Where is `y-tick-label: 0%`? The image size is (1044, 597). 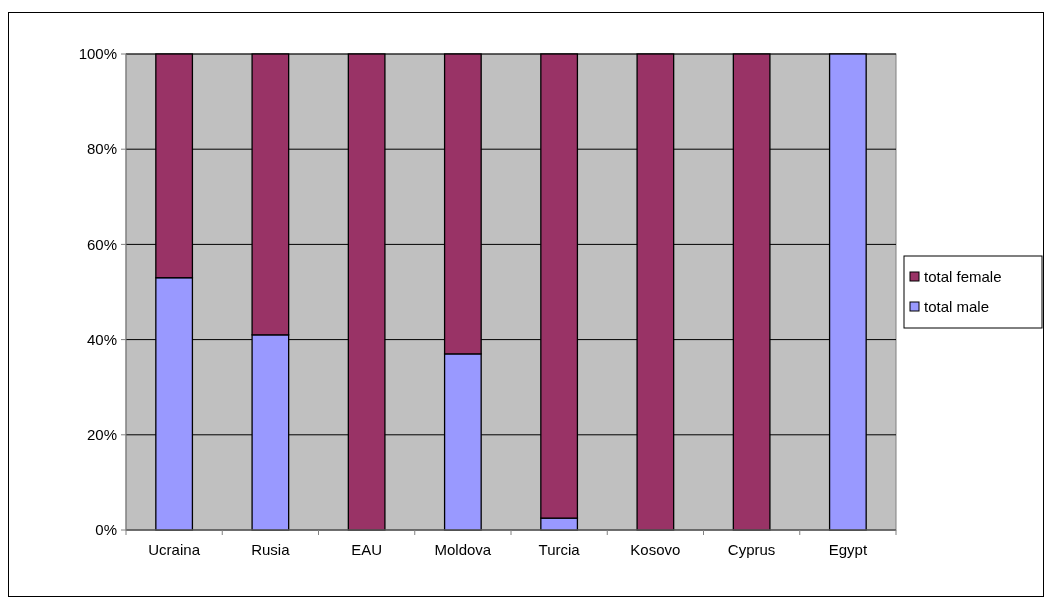 y-tick-label: 0% is located at coordinates (106, 530).